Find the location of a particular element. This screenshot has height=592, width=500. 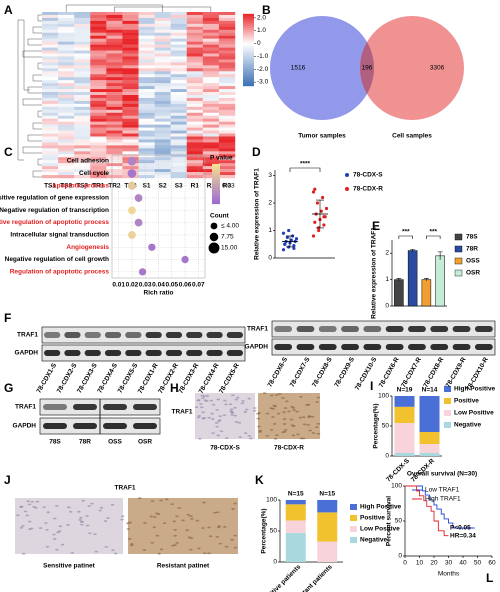

ihc-caption: Resistant patinet is located at coordinates (183, 566).